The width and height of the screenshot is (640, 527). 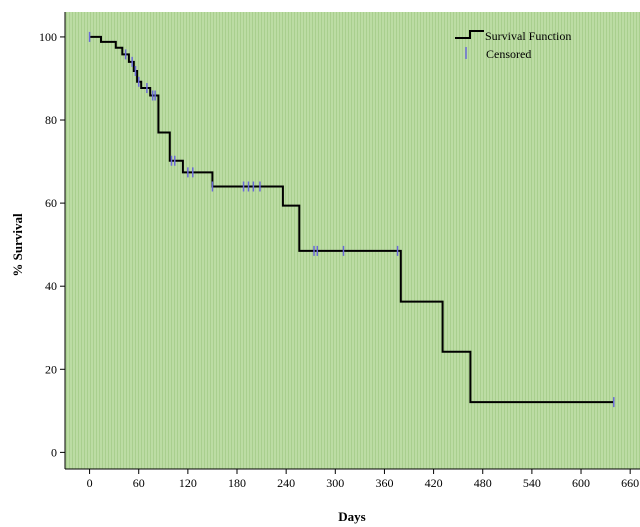 I want to click on x-tick-label: 0, so click(x=90, y=483).